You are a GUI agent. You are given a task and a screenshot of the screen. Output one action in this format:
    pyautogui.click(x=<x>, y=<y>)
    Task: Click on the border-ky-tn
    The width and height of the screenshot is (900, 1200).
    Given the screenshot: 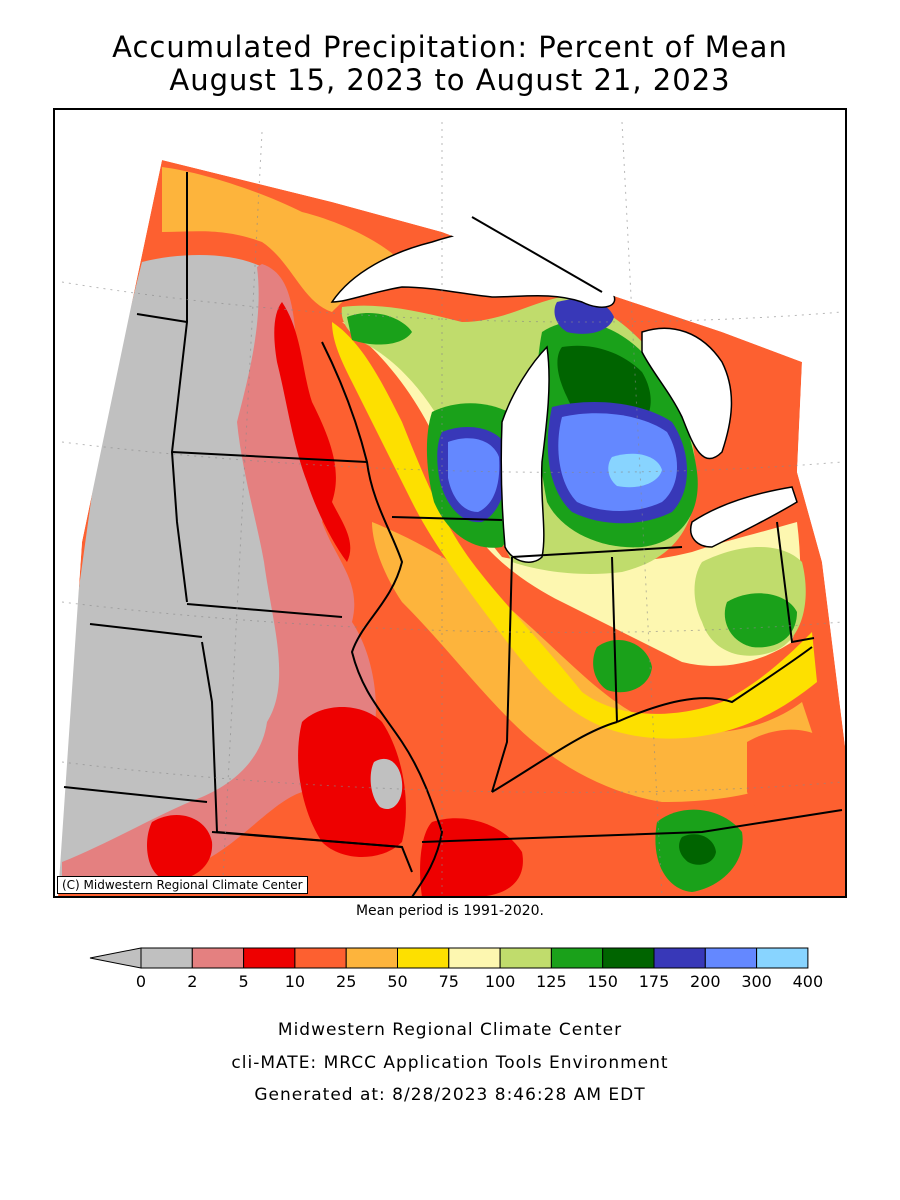 What is the action you would take?
    pyautogui.click(x=632, y=826)
    